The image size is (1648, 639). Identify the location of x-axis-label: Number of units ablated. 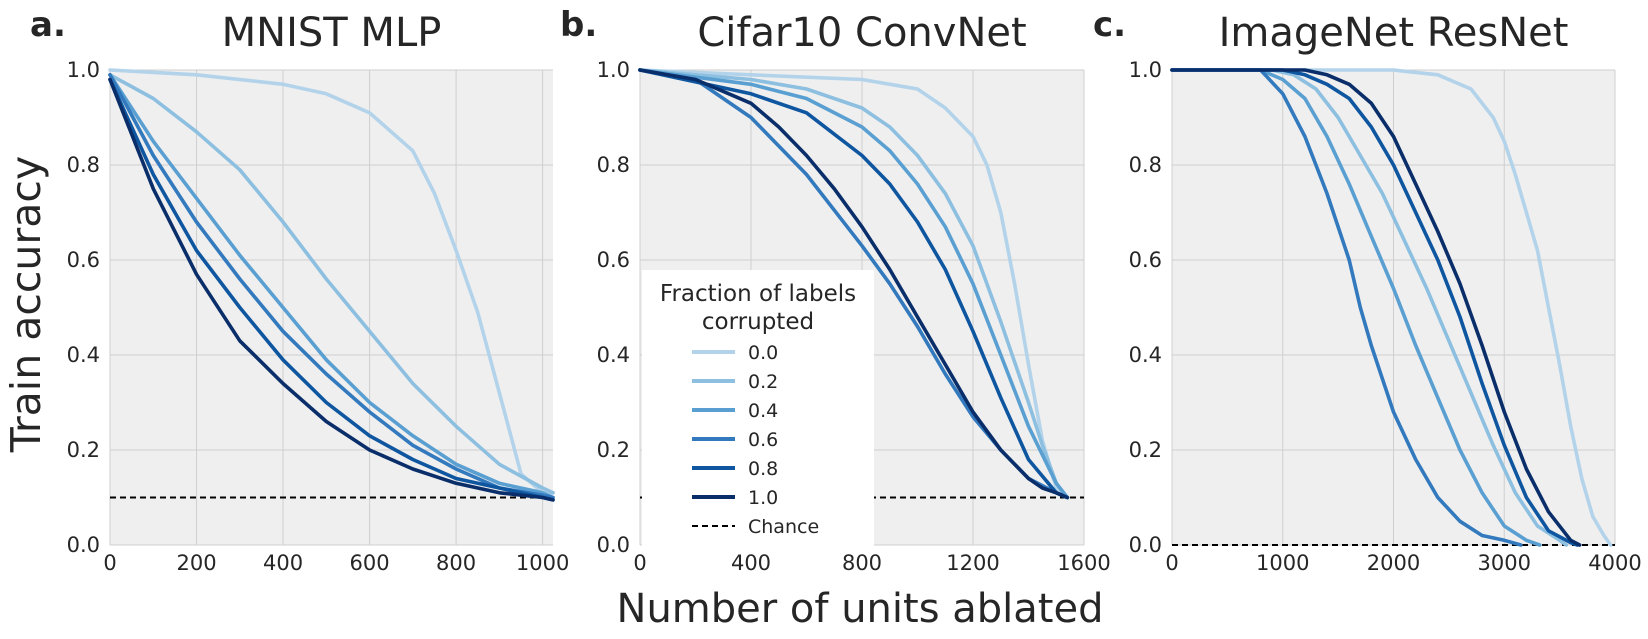
(860, 609).